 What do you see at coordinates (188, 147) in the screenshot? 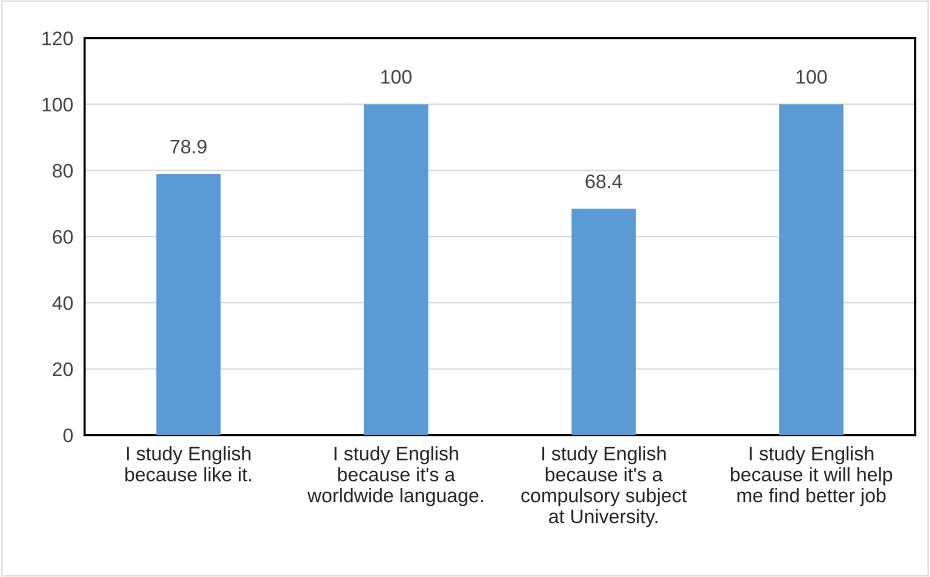
I see `data-label: 78.9` at bounding box center [188, 147].